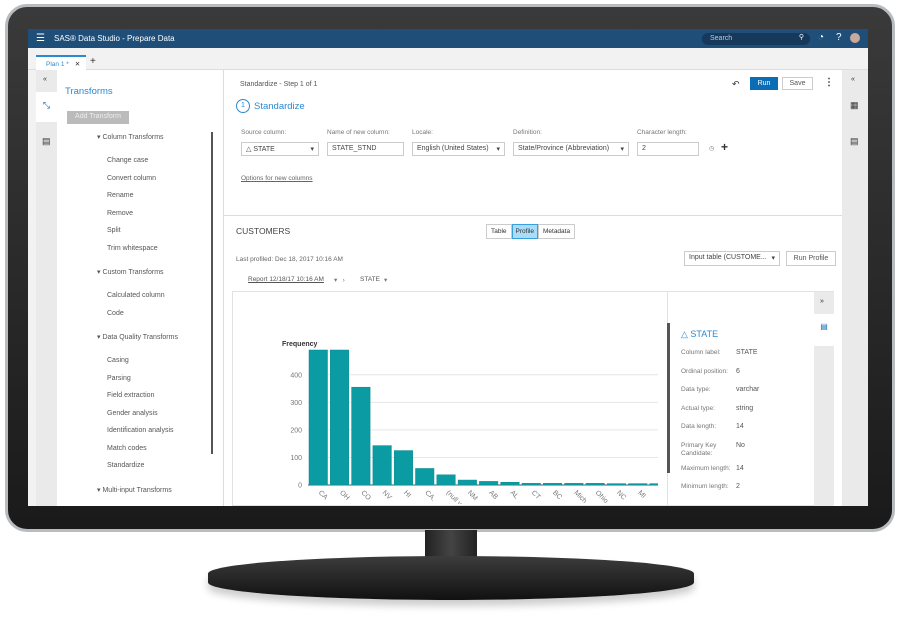 The width and height of the screenshot is (900, 629). Describe the element at coordinates (662, 132) in the screenshot. I see `character-length-label: Character length:` at that location.